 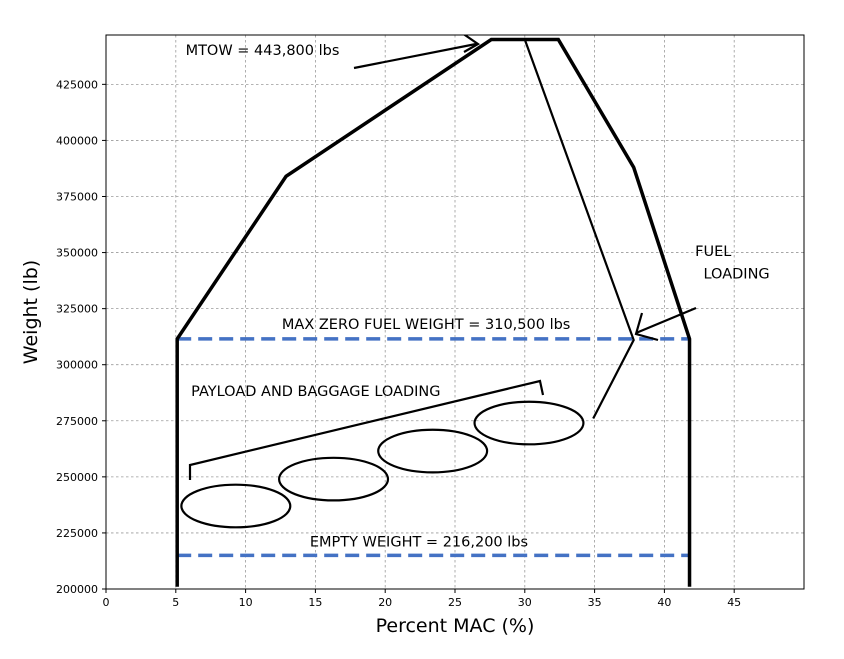 I want to click on fuel-loading-line, so click(x=579, y=229).